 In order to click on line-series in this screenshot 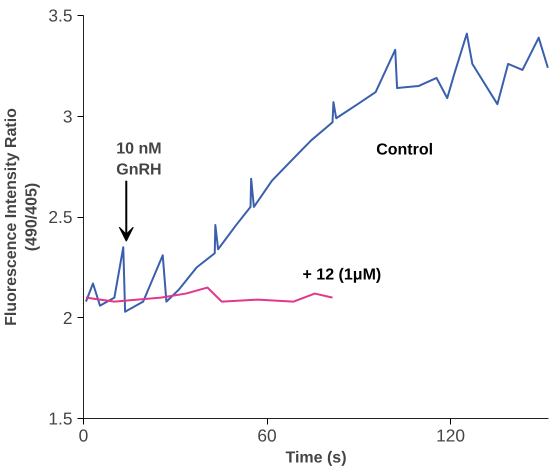, I will do `click(209, 294)`.